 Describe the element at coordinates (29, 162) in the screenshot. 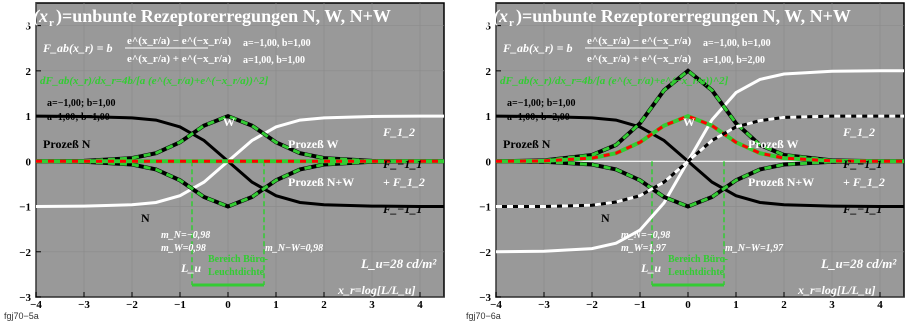

I see `y-tick-label: 0` at that location.